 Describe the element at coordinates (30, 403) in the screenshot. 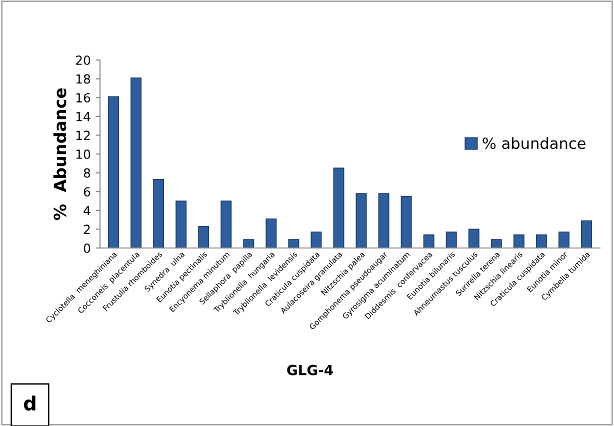

I see `text: d` at that location.